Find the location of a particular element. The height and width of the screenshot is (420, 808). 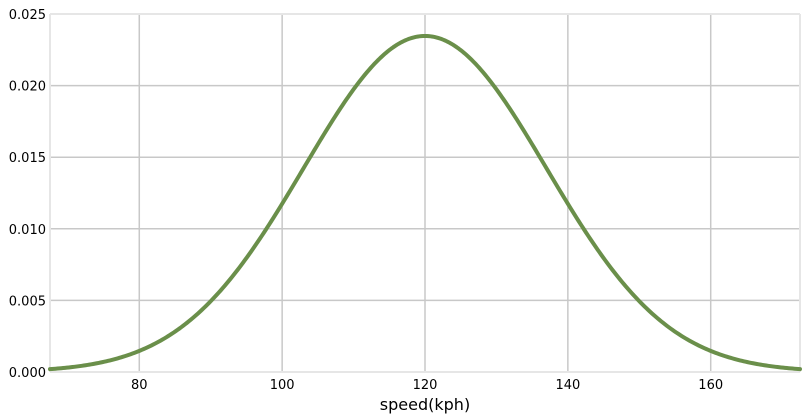

x-axis-label: speed(kph) is located at coordinates (425, 404).